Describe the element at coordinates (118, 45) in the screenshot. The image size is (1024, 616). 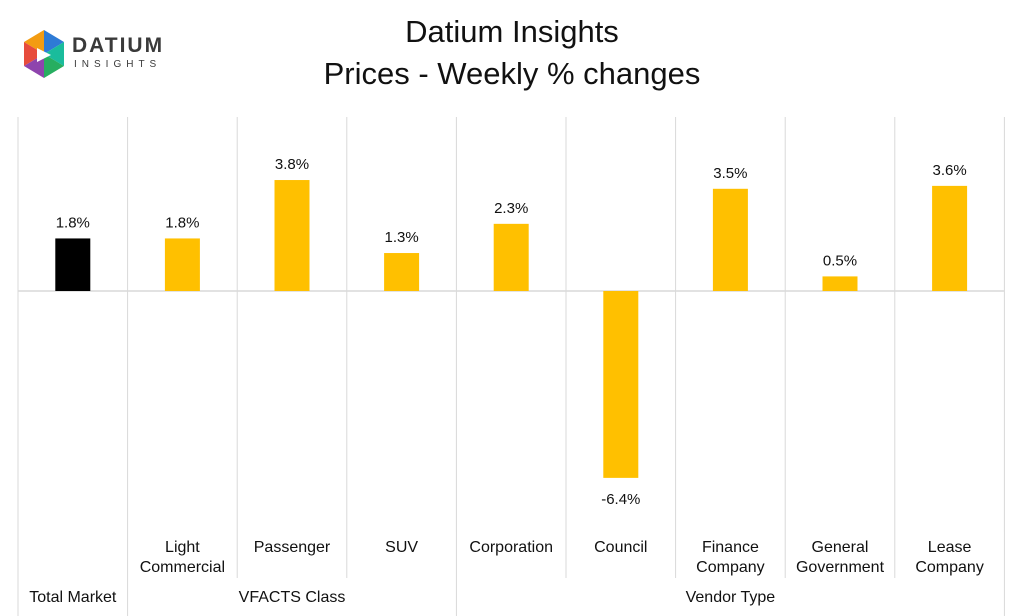
I see `logo-text: DATIUM` at that location.